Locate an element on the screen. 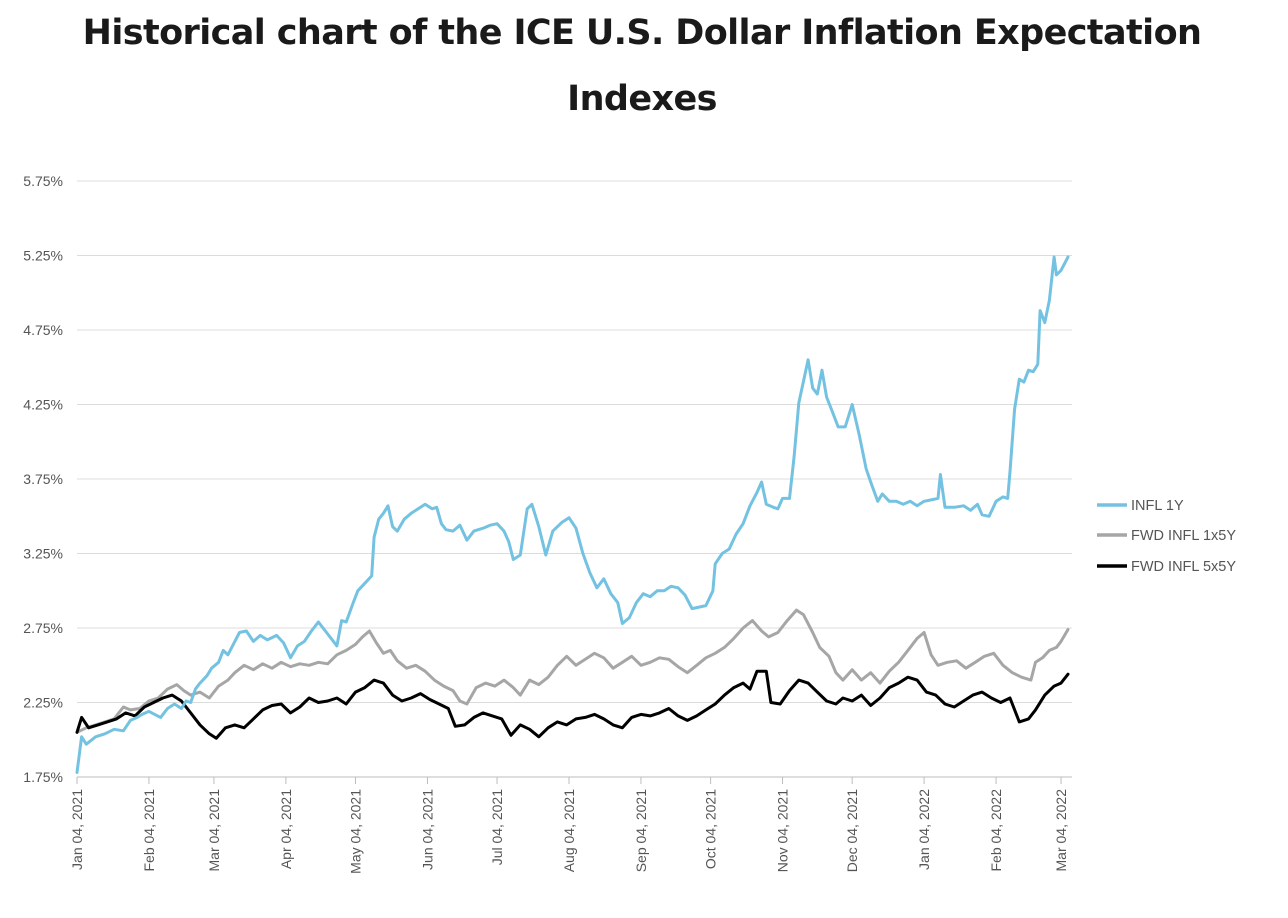  legend: INFL 1Y FWD INFL 1x5Y FWD INFL 5x5Y is located at coordinates (1166, 536).